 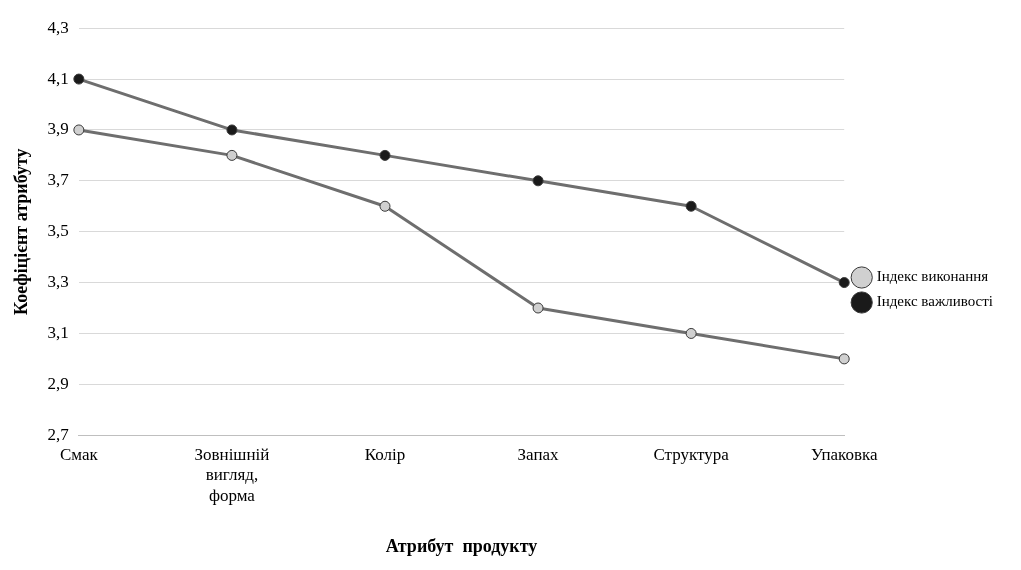 What do you see at coordinates (58, 180) in the screenshot?
I see `y-tick-label: 3,7` at bounding box center [58, 180].